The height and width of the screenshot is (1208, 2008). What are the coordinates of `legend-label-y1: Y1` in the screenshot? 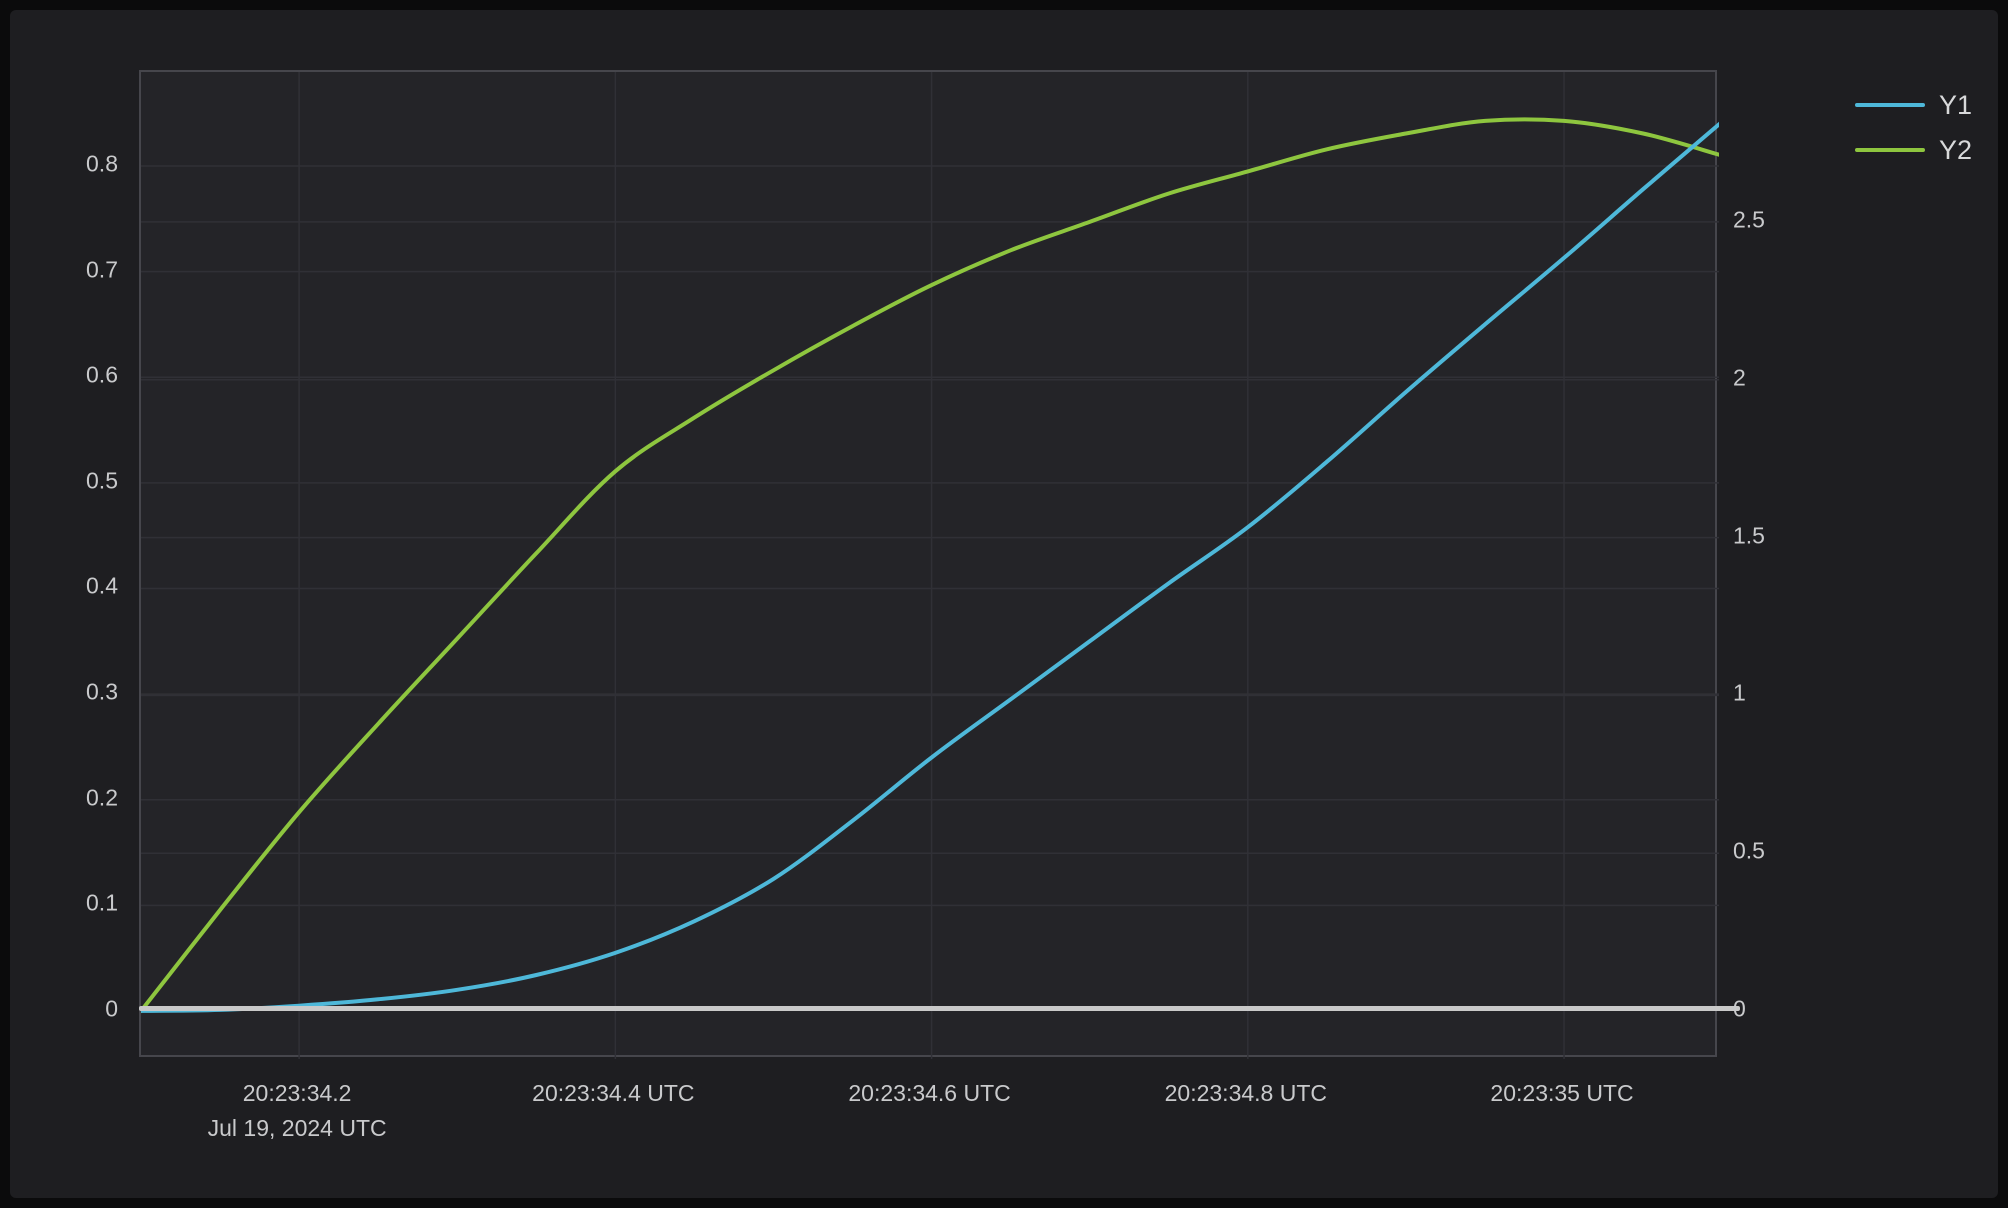 It's located at (1956, 104).